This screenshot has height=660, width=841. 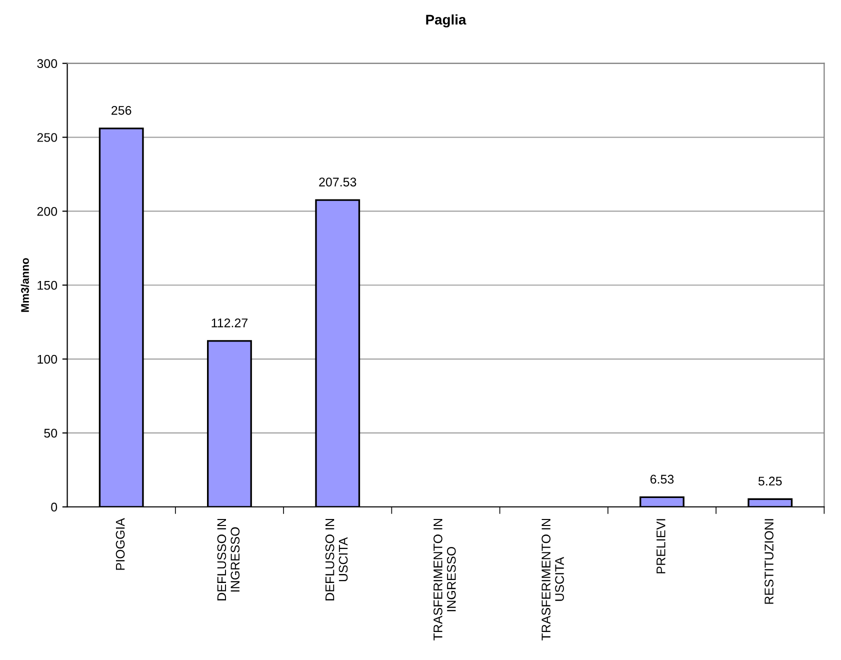 What do you see at coordinates (228, 559) in the screenshot?
I see `x-tick-label: DEFLUSSO IN INGRESSO` at bounding box center [228, 559].